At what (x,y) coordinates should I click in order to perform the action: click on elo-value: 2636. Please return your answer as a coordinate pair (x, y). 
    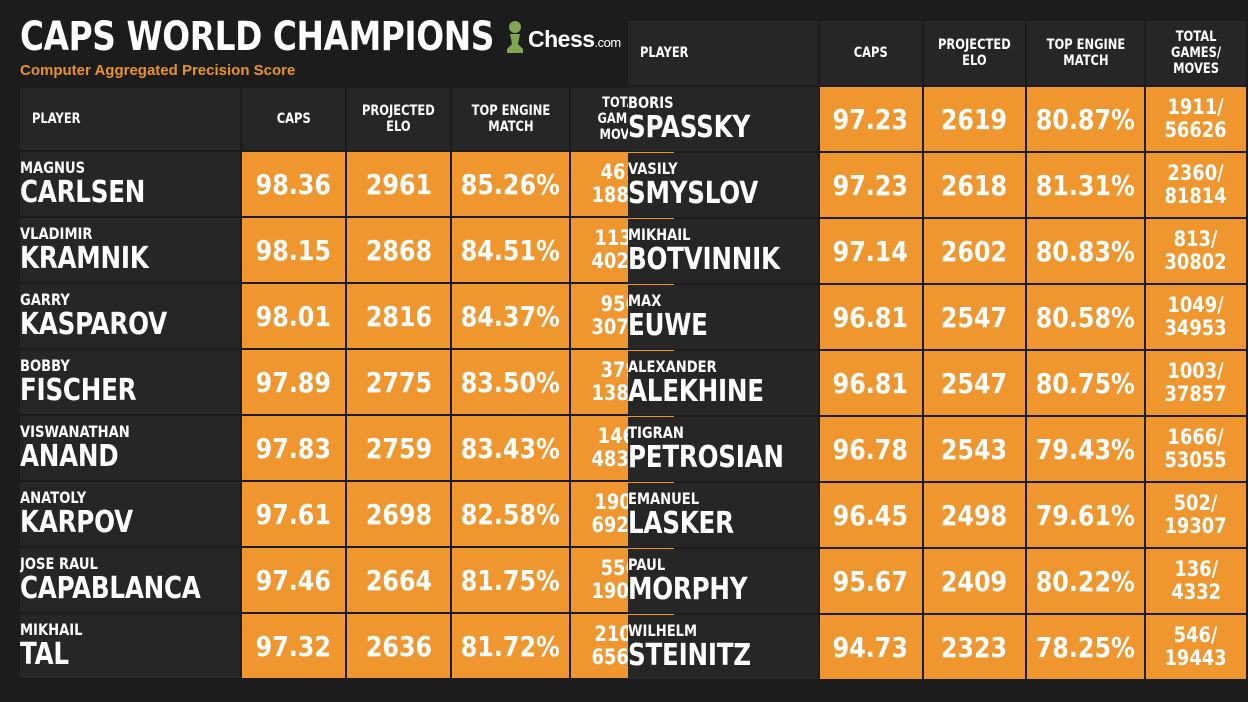
    Looking at the image, I should click on (398, 646).